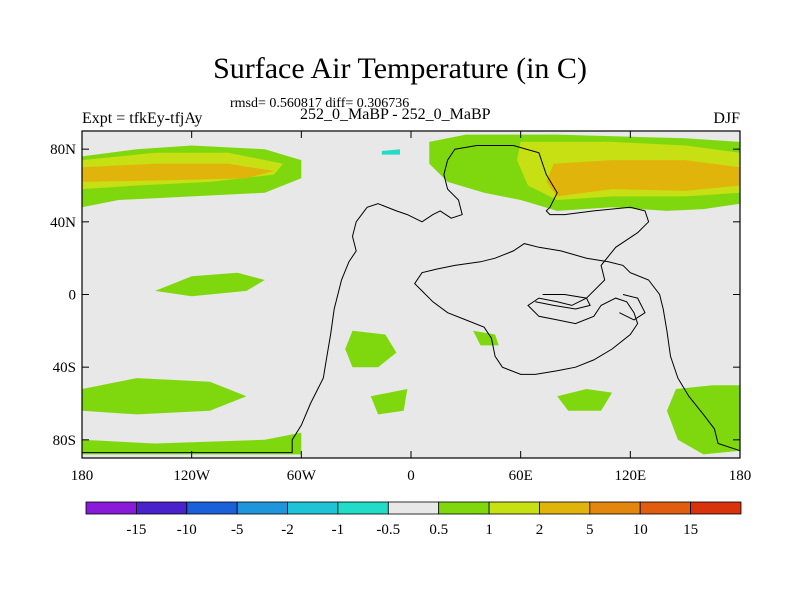 The image size is (800, 600). What do you see at coordinates (388, 530) in the screenshot?
I see `colorbar-label: -0.5` at bounding box center [388, 530].